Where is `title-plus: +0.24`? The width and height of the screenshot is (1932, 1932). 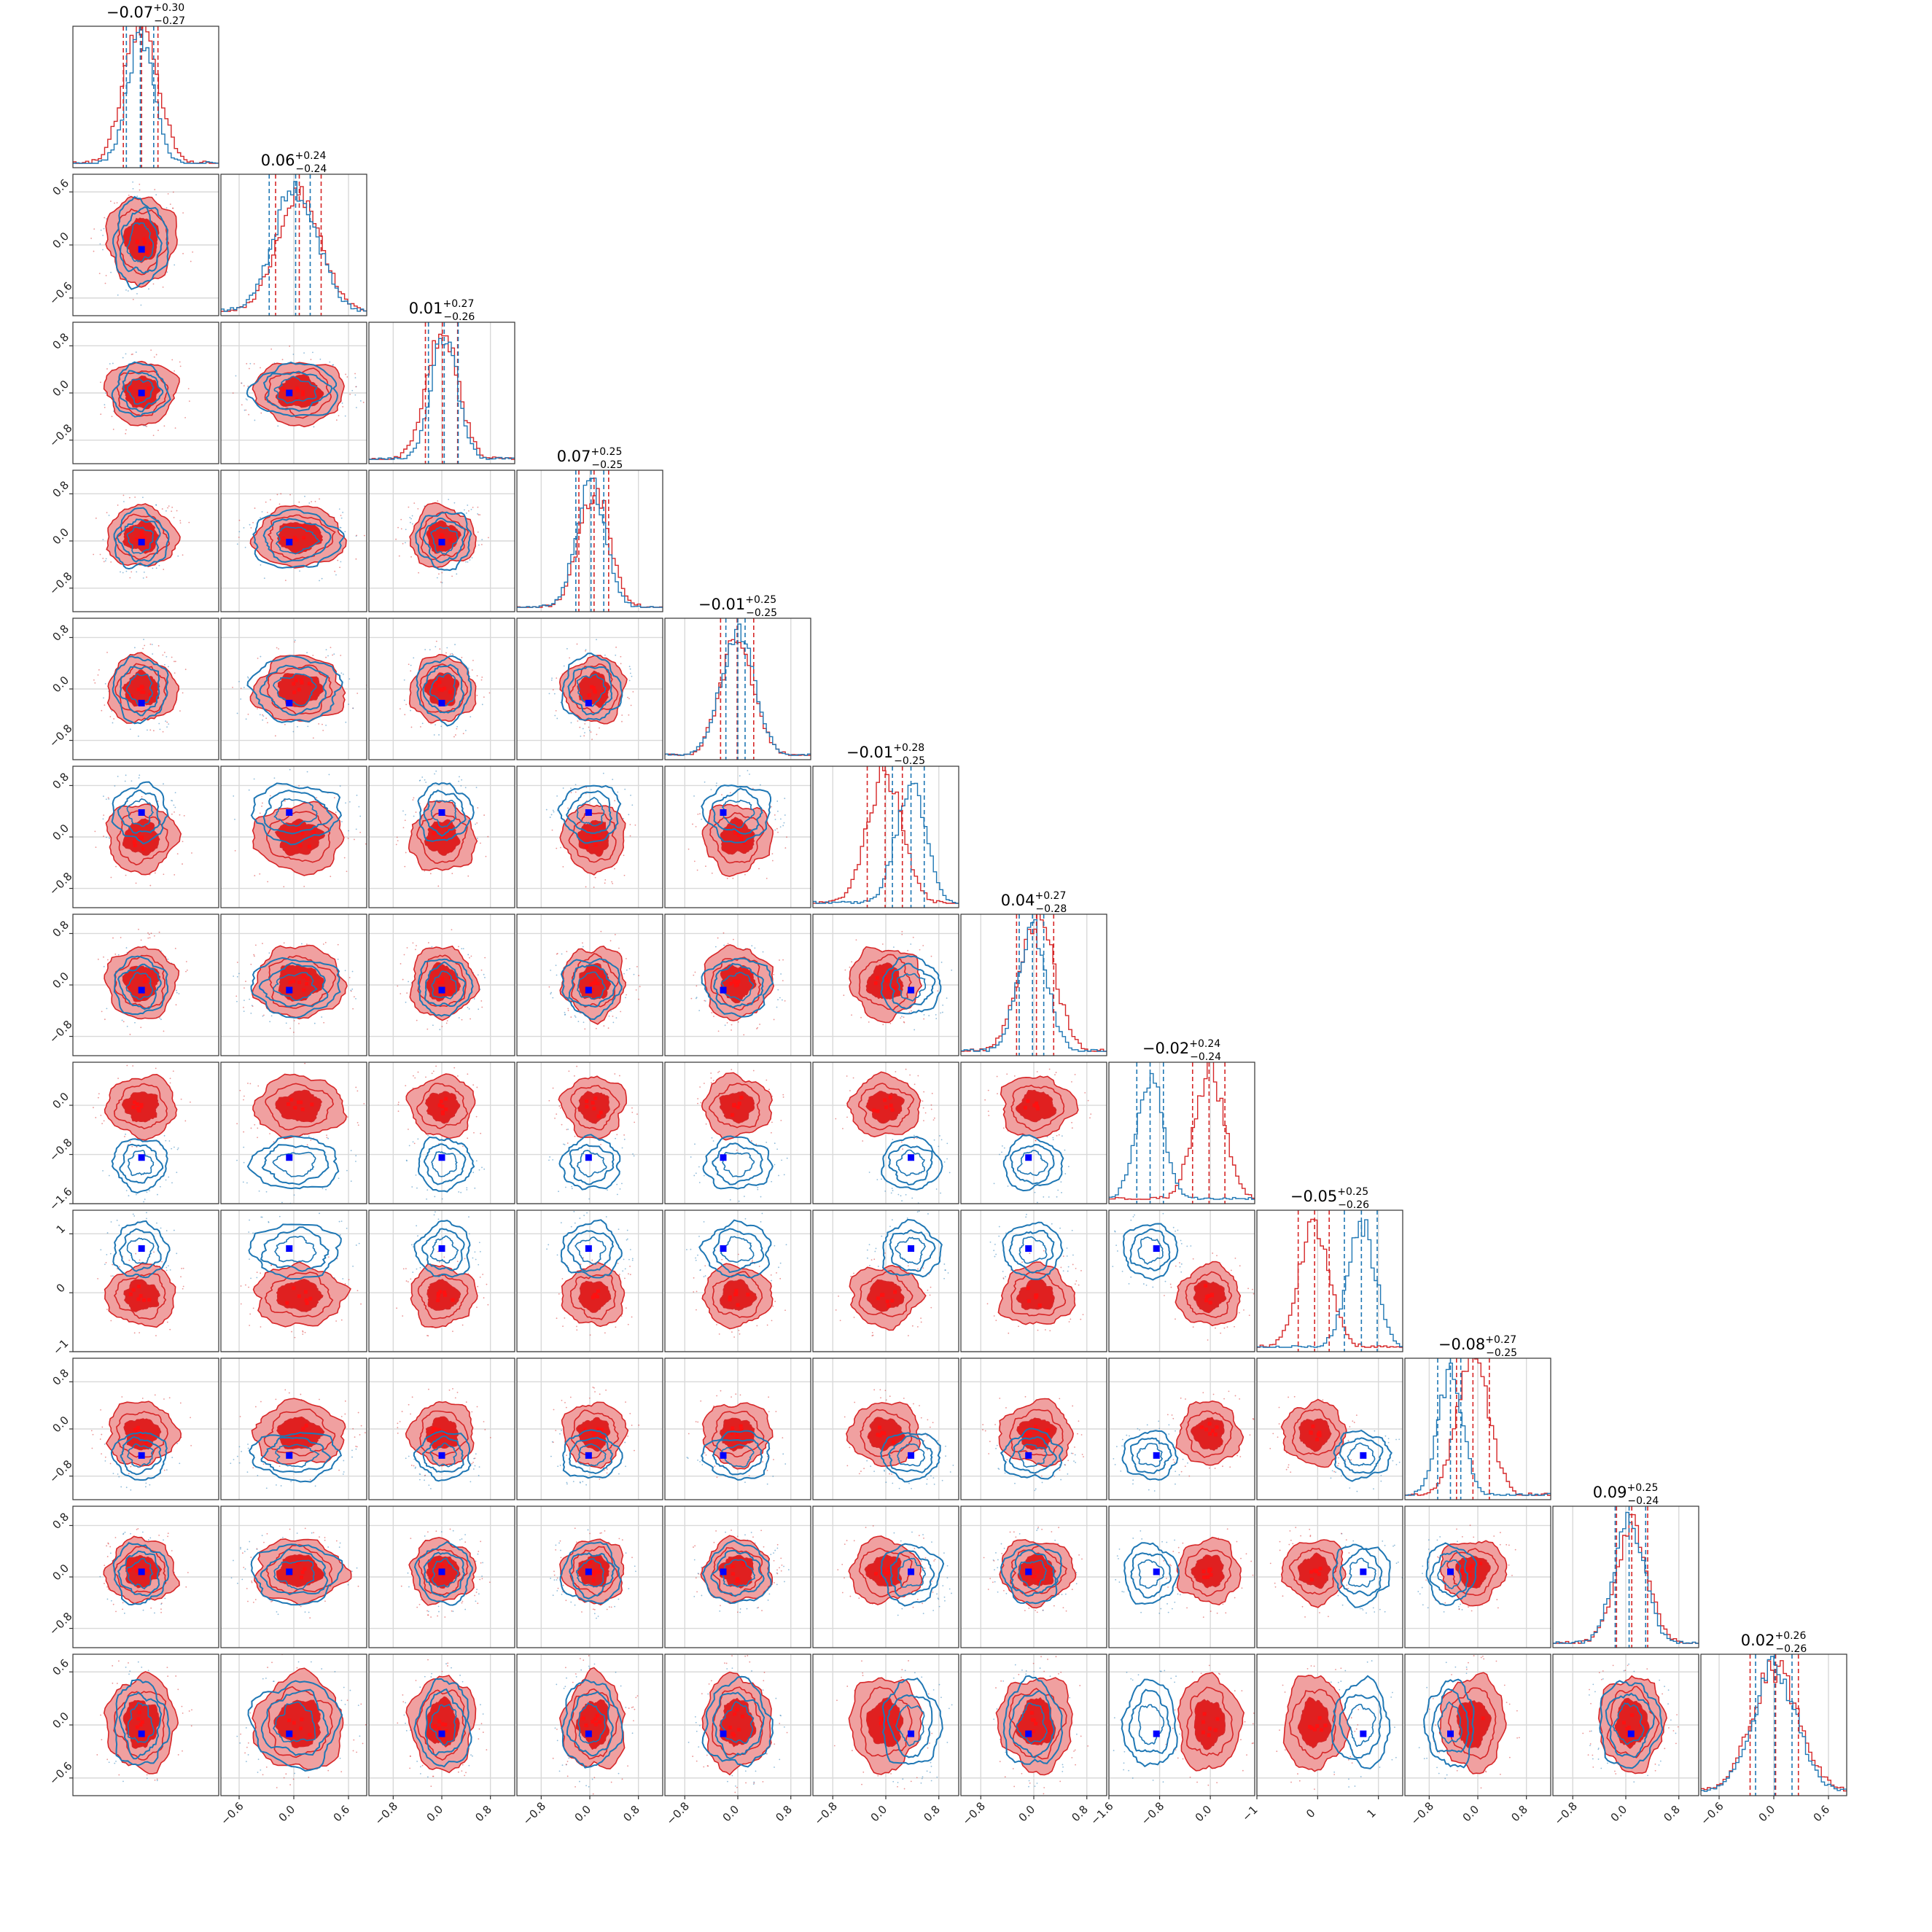 title-plus: +0.24 is located at coordinates (1204, 1044).